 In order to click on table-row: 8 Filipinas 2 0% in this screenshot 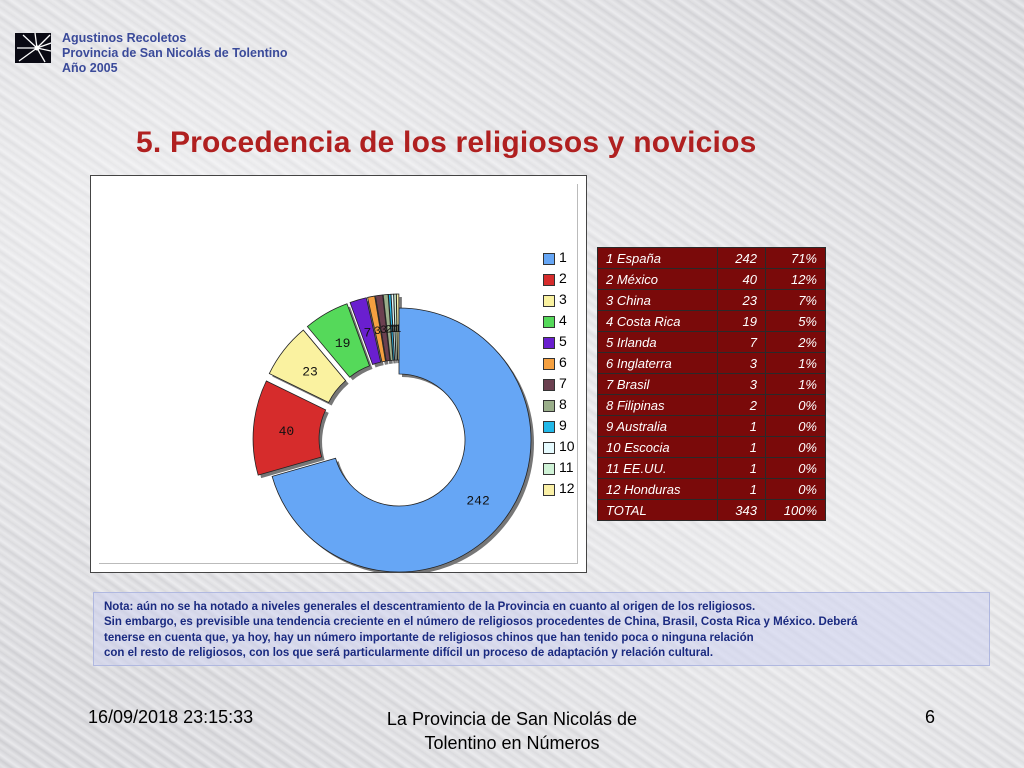, I will do `click(711, 405)`.